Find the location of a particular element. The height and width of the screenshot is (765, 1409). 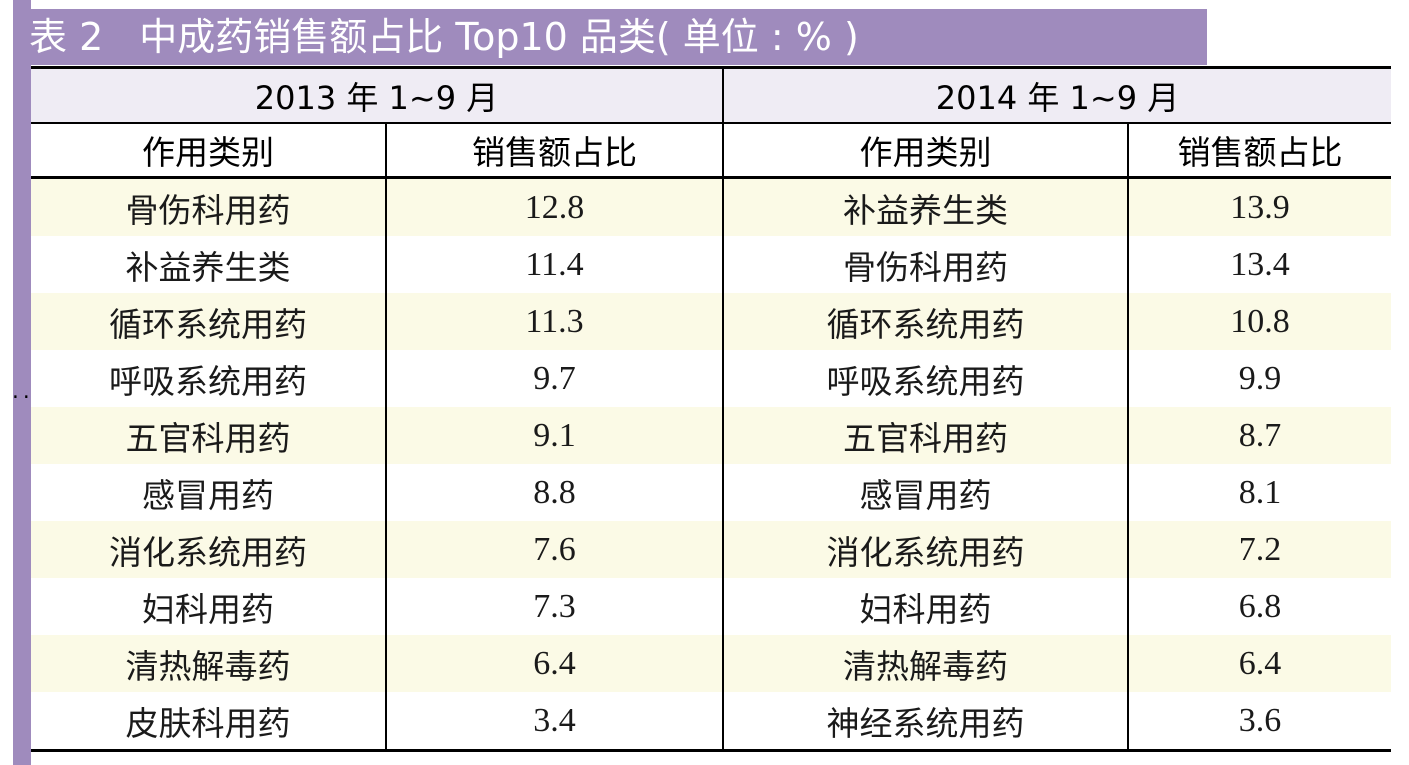

category-2014-cell: 呼吸系统用药 is located at coordinates (926, 378).